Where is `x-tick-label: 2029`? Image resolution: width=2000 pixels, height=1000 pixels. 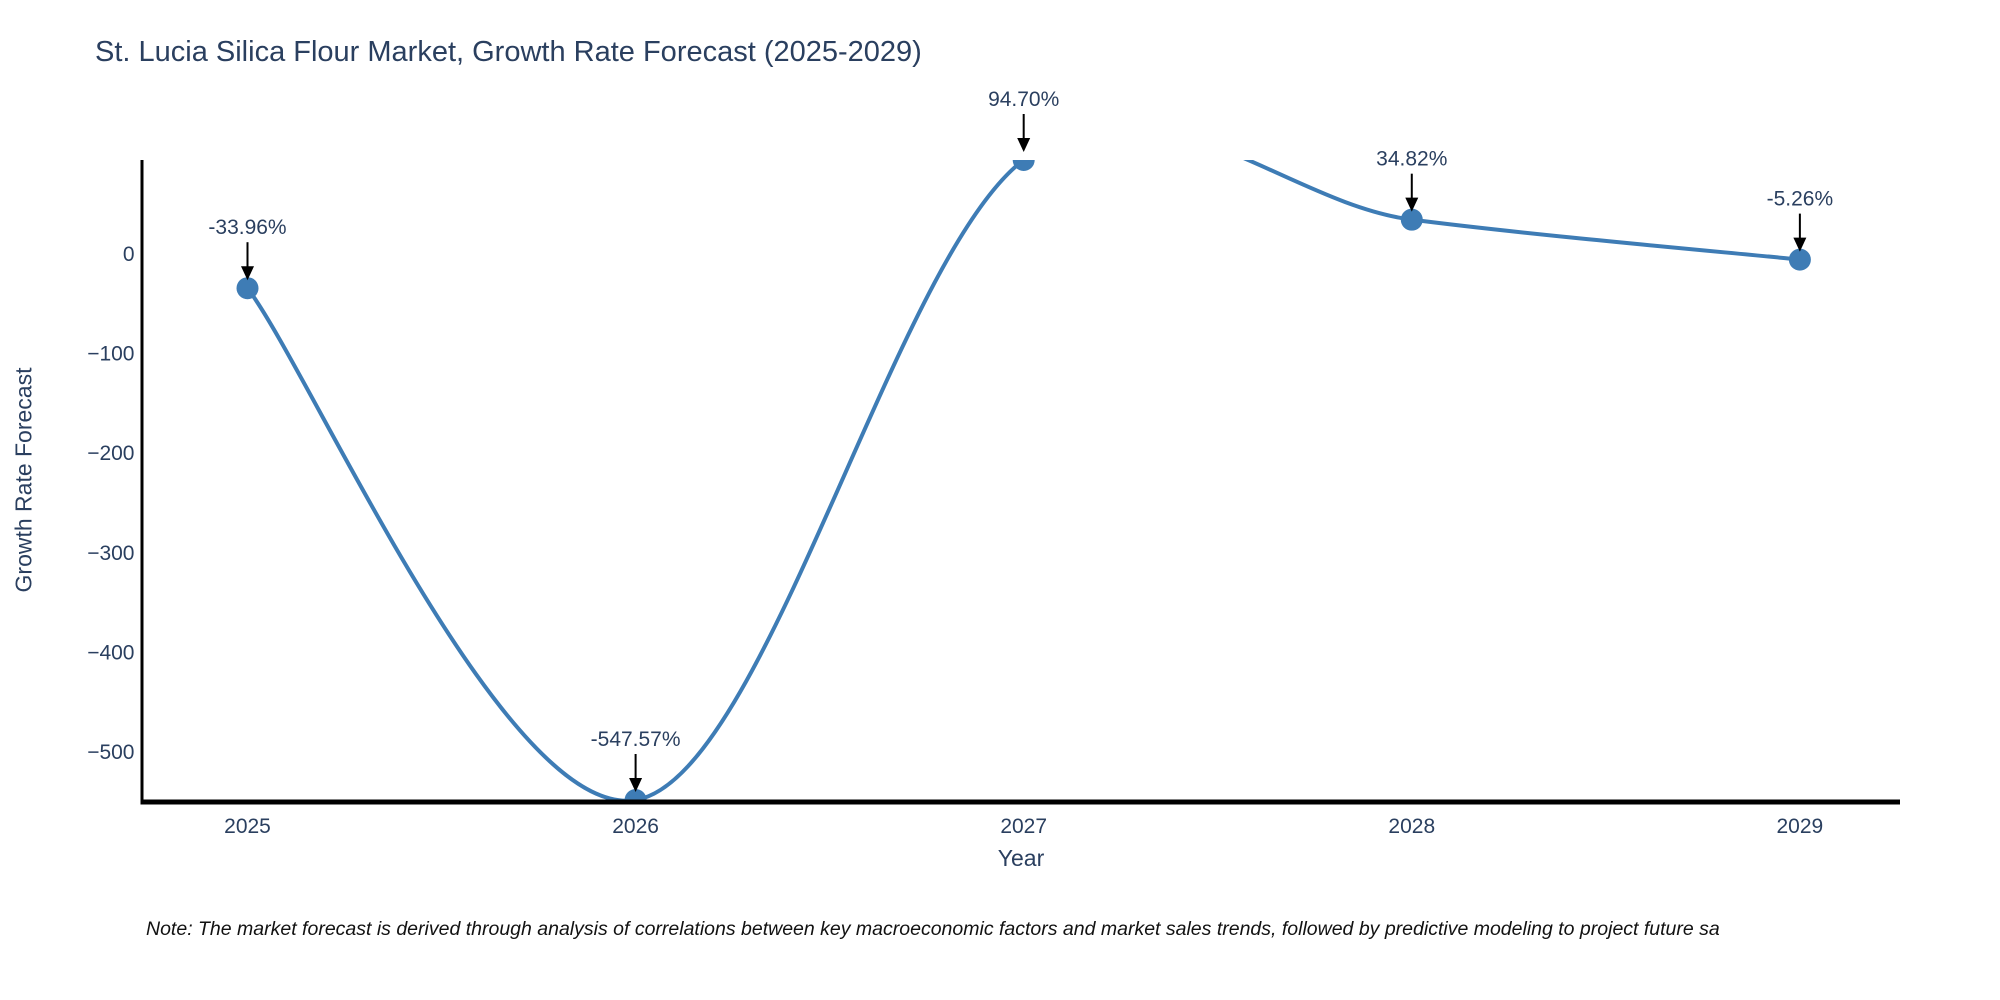
x-tick-label: 2029 is located at coordinates (1800, 826).